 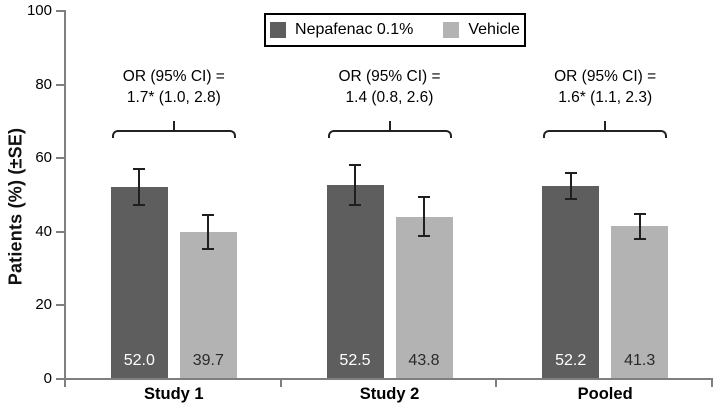 What do you see at coordinates (494, 29) in the screenshot?
I see `legend-label-vehicle: Vehicle` at bounding box center [494, 29].